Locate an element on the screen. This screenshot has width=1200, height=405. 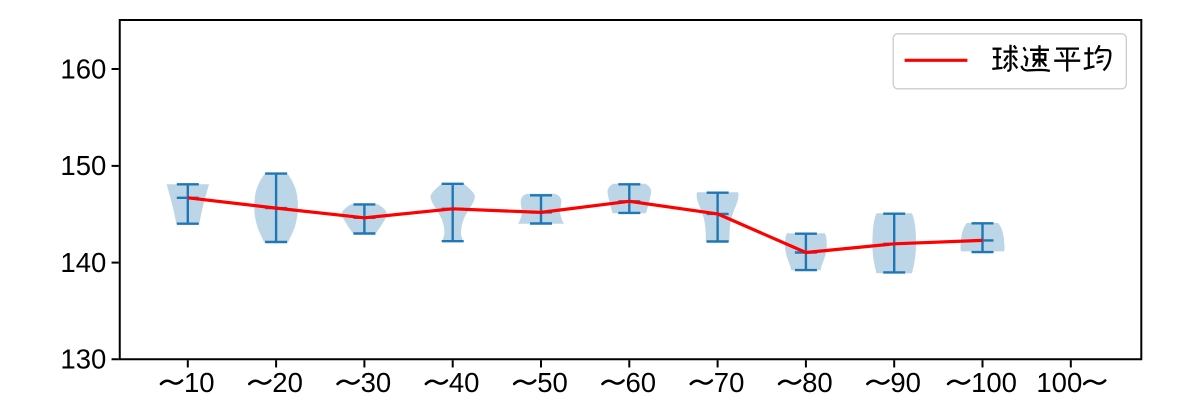
svg-text: 10 is located at coordinates (199, 382).